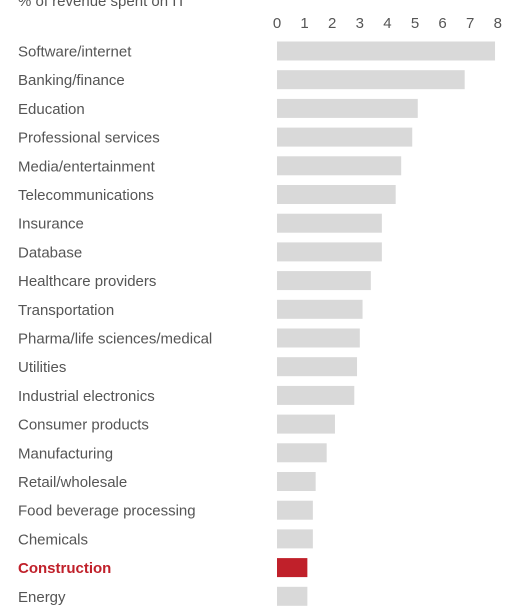  I want to click on category-label-professional-services: Professional services, so click(89, 138).